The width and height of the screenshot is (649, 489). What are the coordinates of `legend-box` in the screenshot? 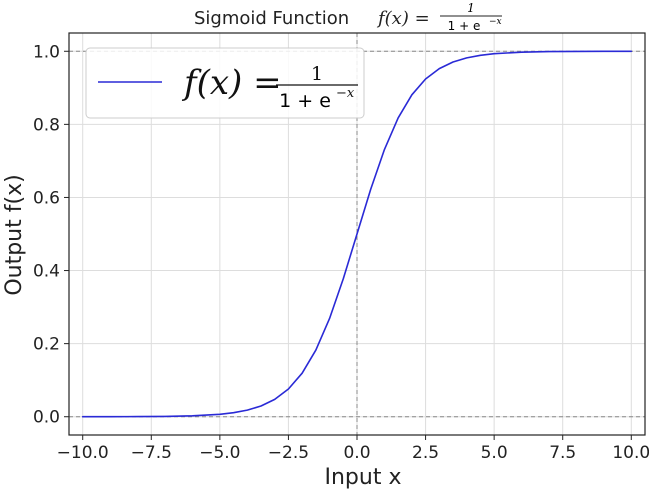 It's located at (225, 83).